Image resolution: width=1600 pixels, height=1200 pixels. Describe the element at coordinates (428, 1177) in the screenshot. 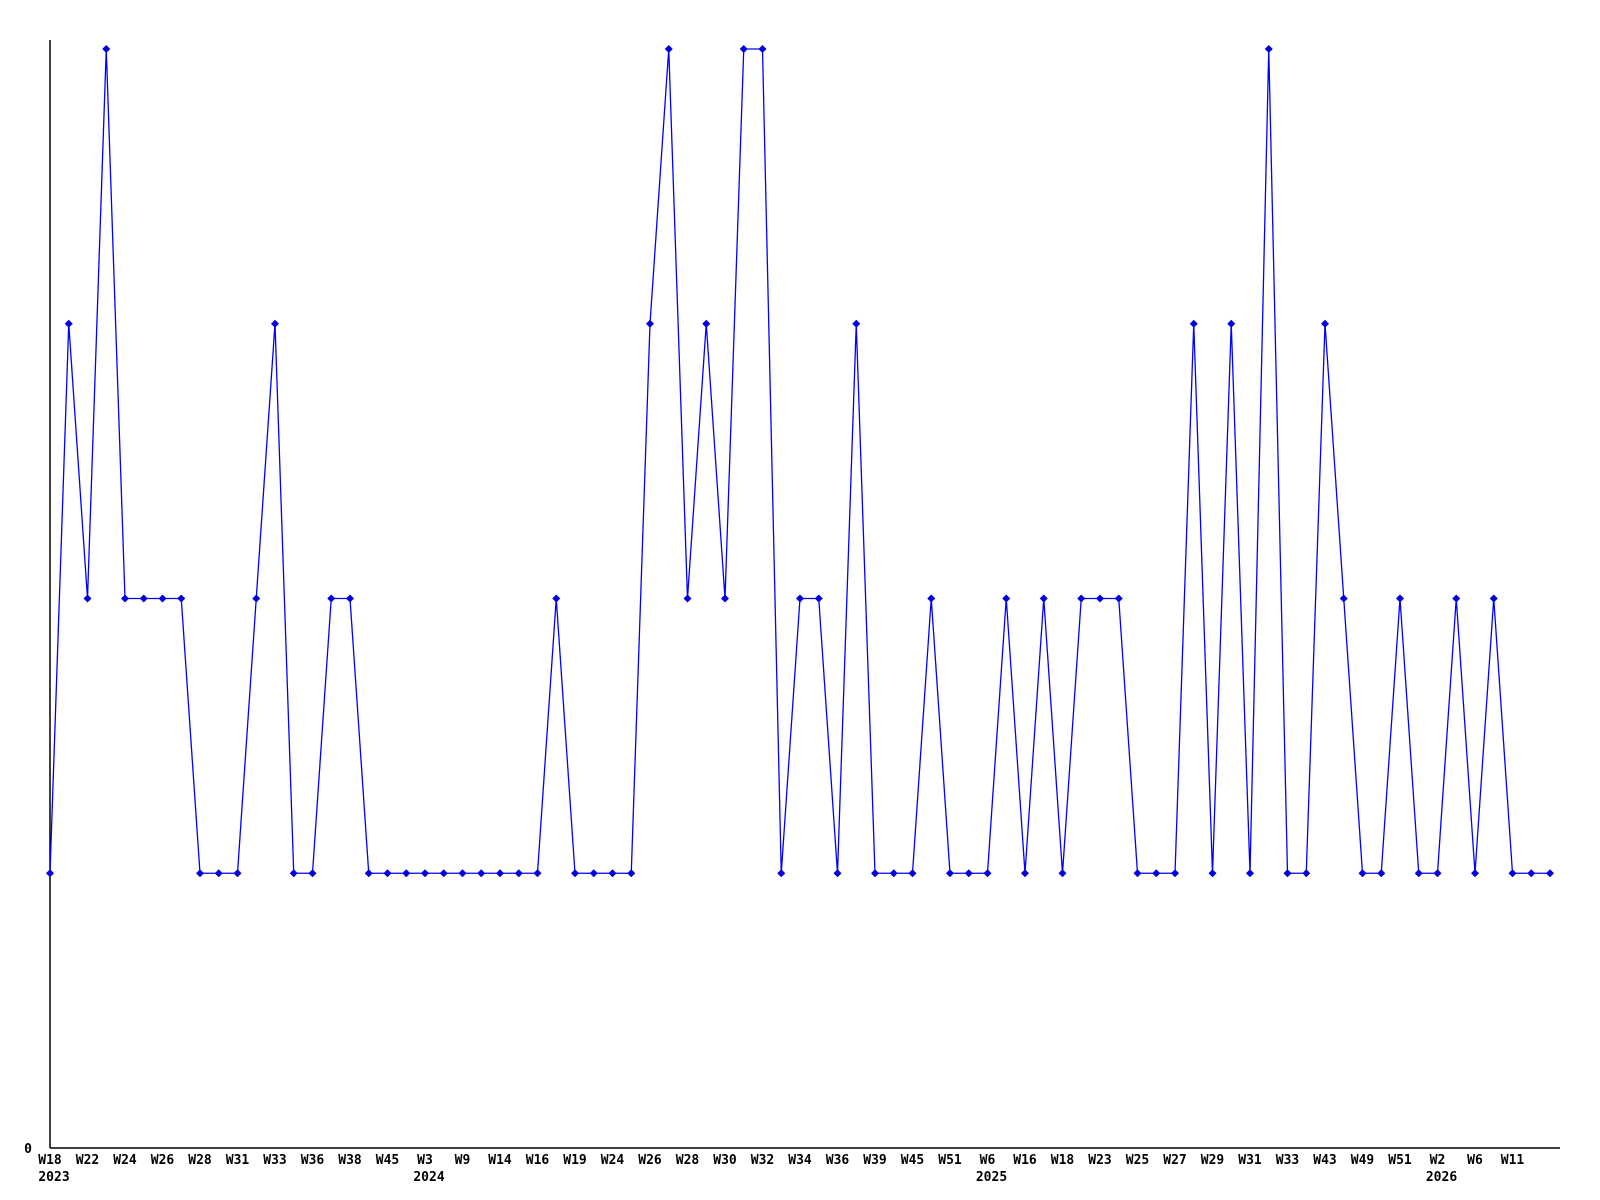

I see `x-tick-year-label: 2024` at that location.